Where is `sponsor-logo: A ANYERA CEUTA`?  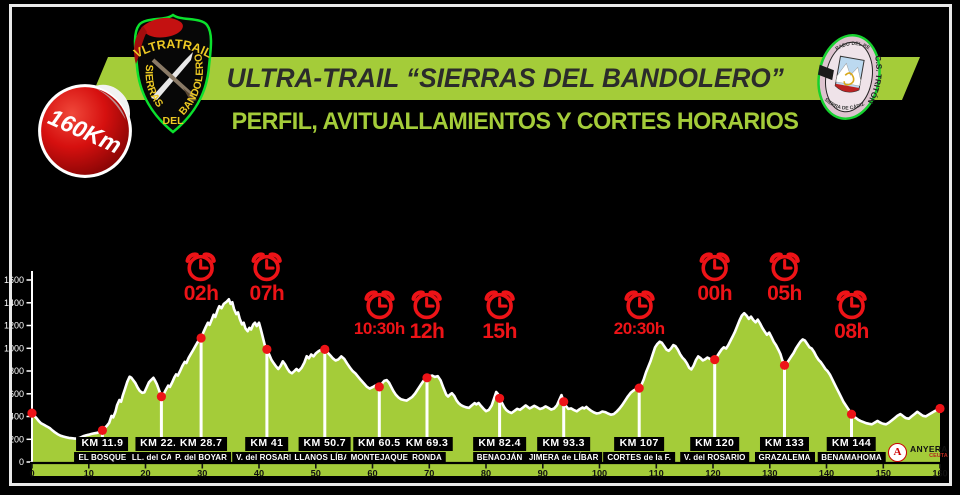 sponsor-logo: A ANYERA CEUTA is located at coordinates (918, 452).